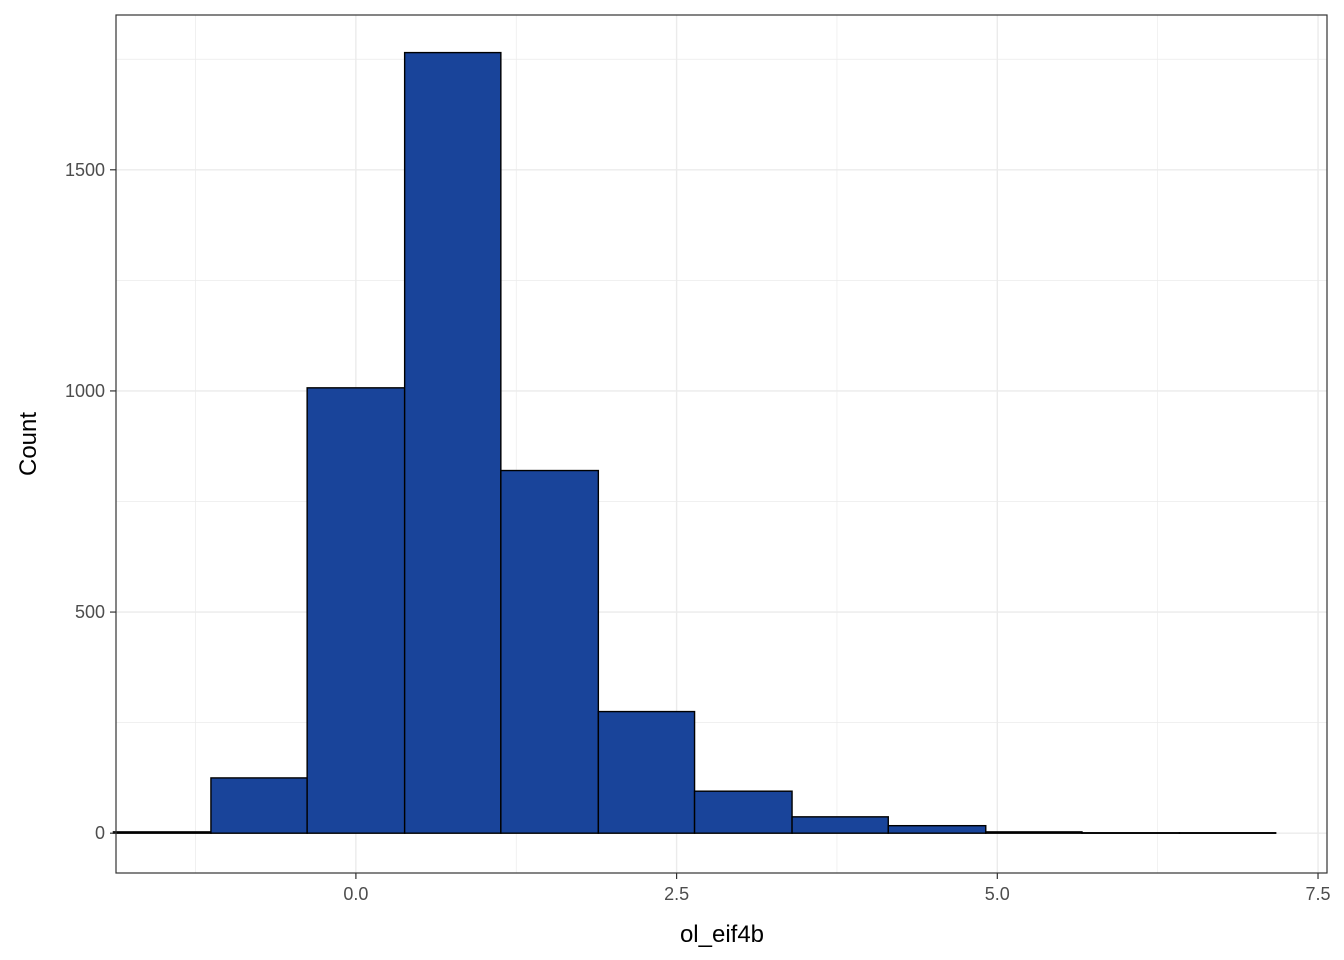 This screenshot has height=960, width=1344. I want to click on y-axis-ticks: 0 500 1000 1500, so click(90, 501).